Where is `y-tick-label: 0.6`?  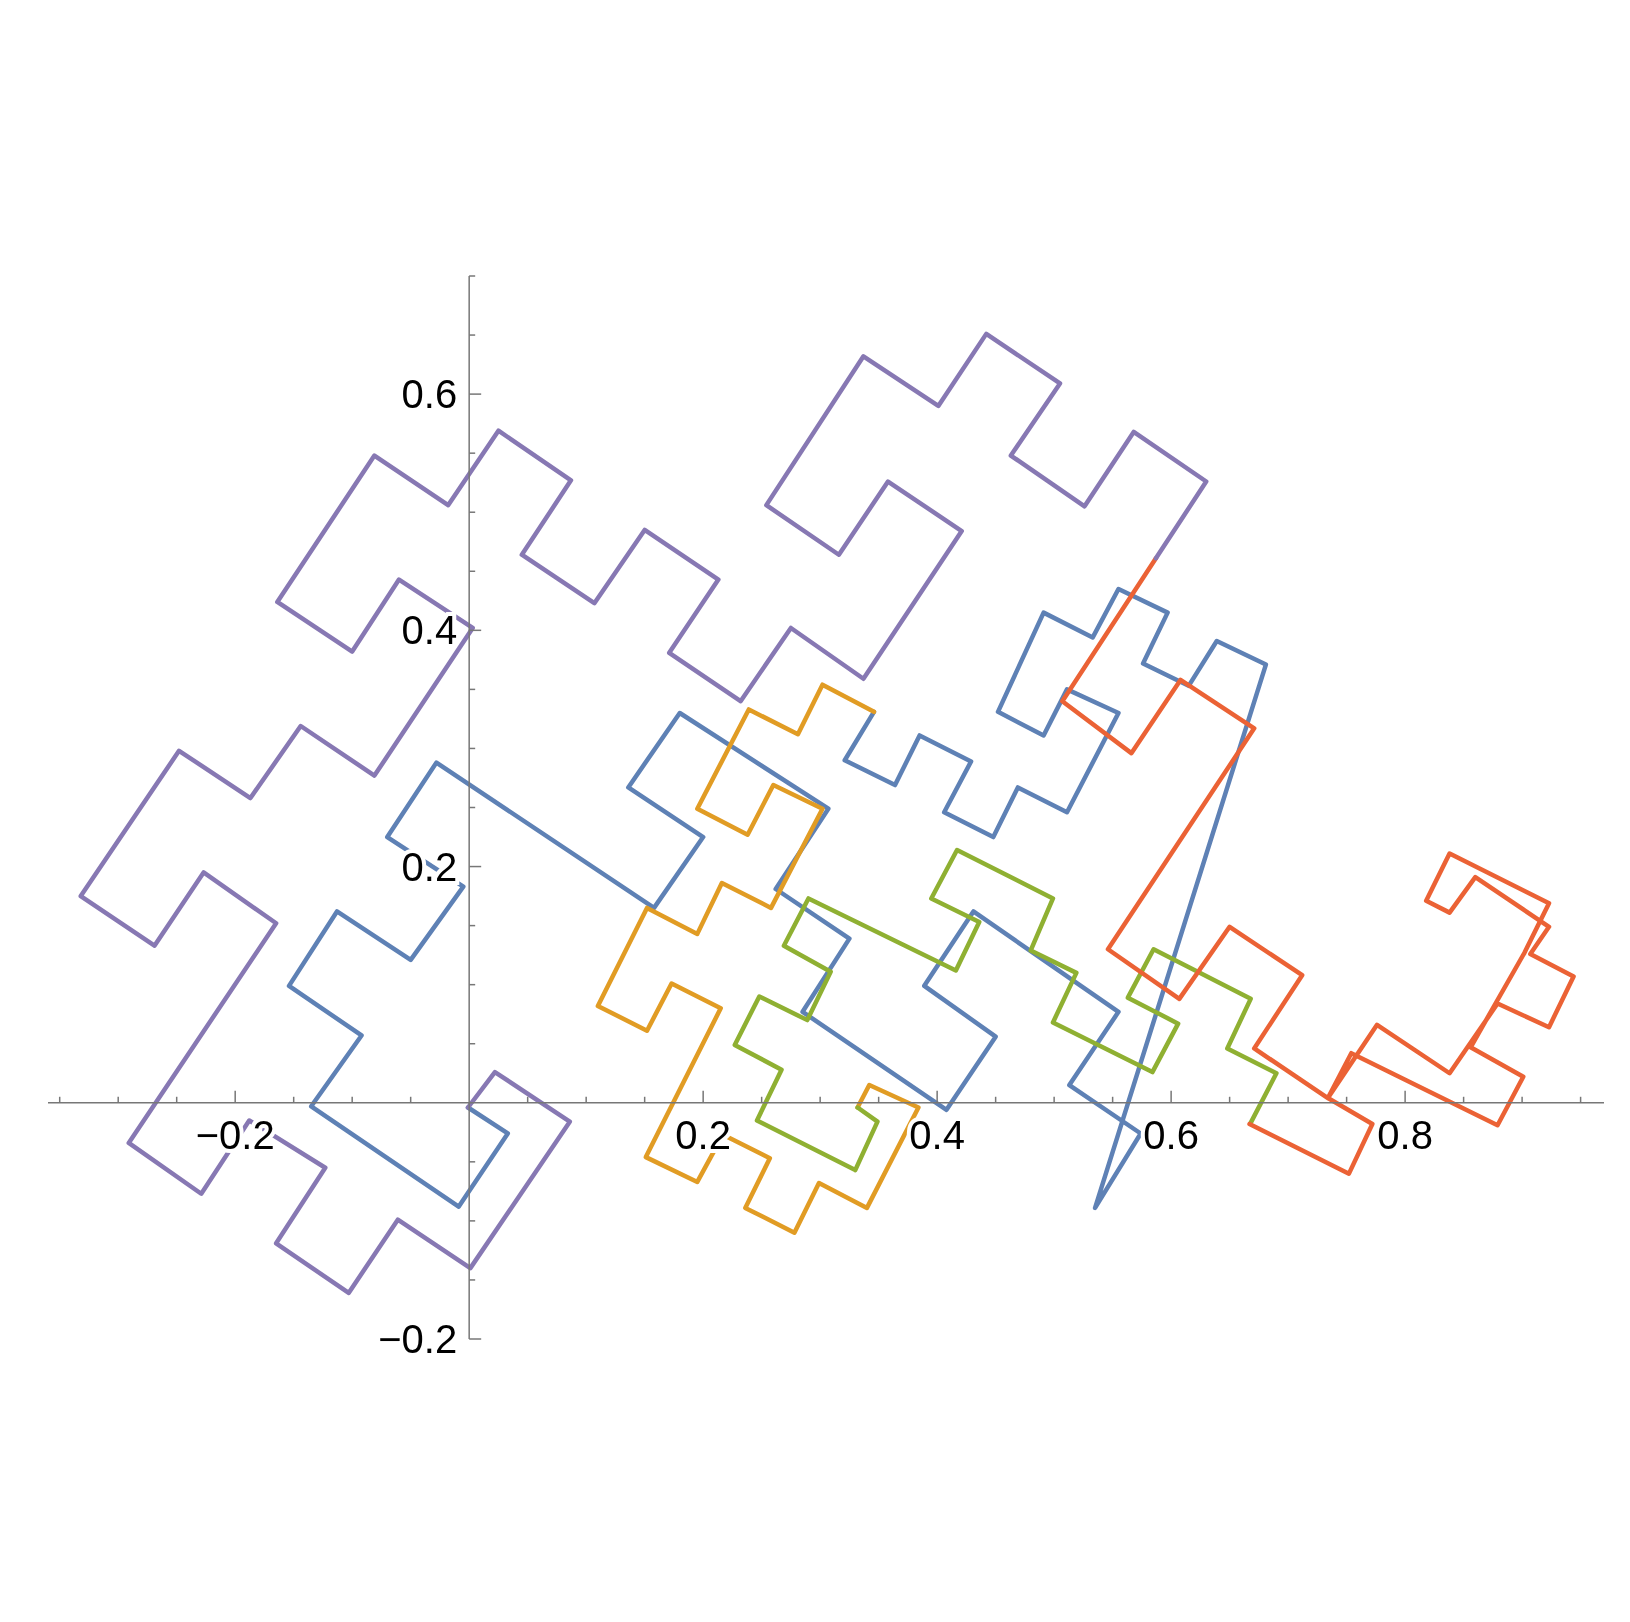
y-tick-label: 0.6 is located at coordinates (429, 394).